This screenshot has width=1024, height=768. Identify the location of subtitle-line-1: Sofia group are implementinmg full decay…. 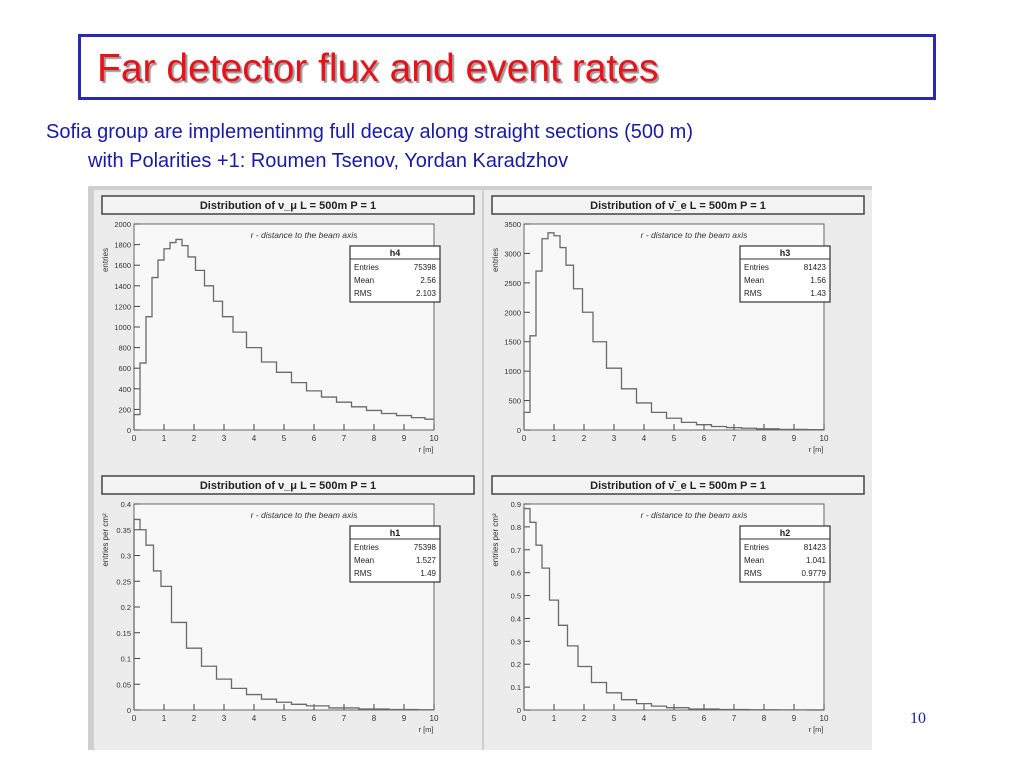
(369, 132).